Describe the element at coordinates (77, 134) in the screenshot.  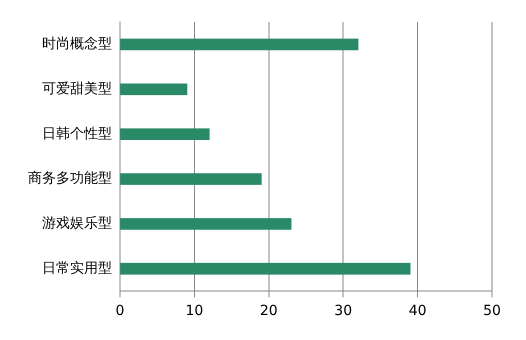
I see `y-tick-label: 日韩个性型` at that location.